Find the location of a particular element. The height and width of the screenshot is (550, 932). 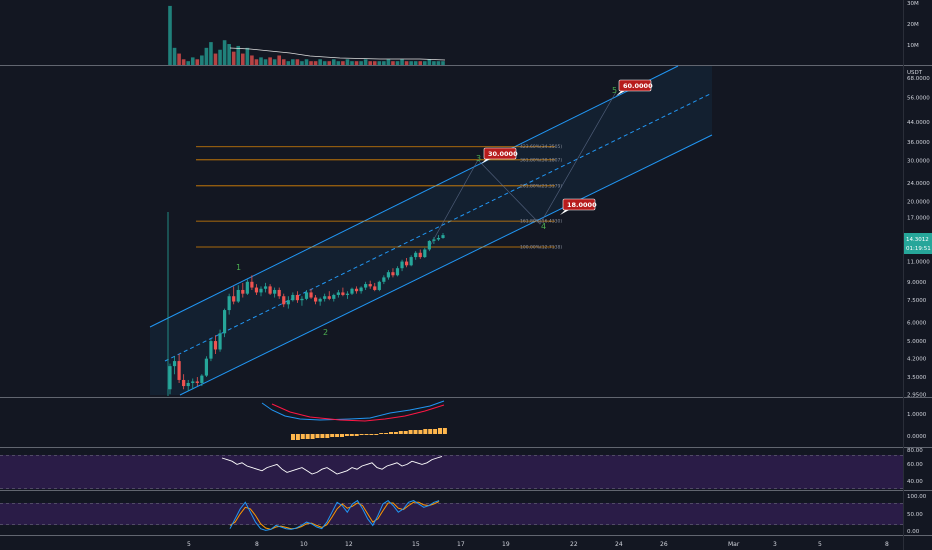

fib-level-label: 423.60%(34.3505) is located at coordinates (541, 147).